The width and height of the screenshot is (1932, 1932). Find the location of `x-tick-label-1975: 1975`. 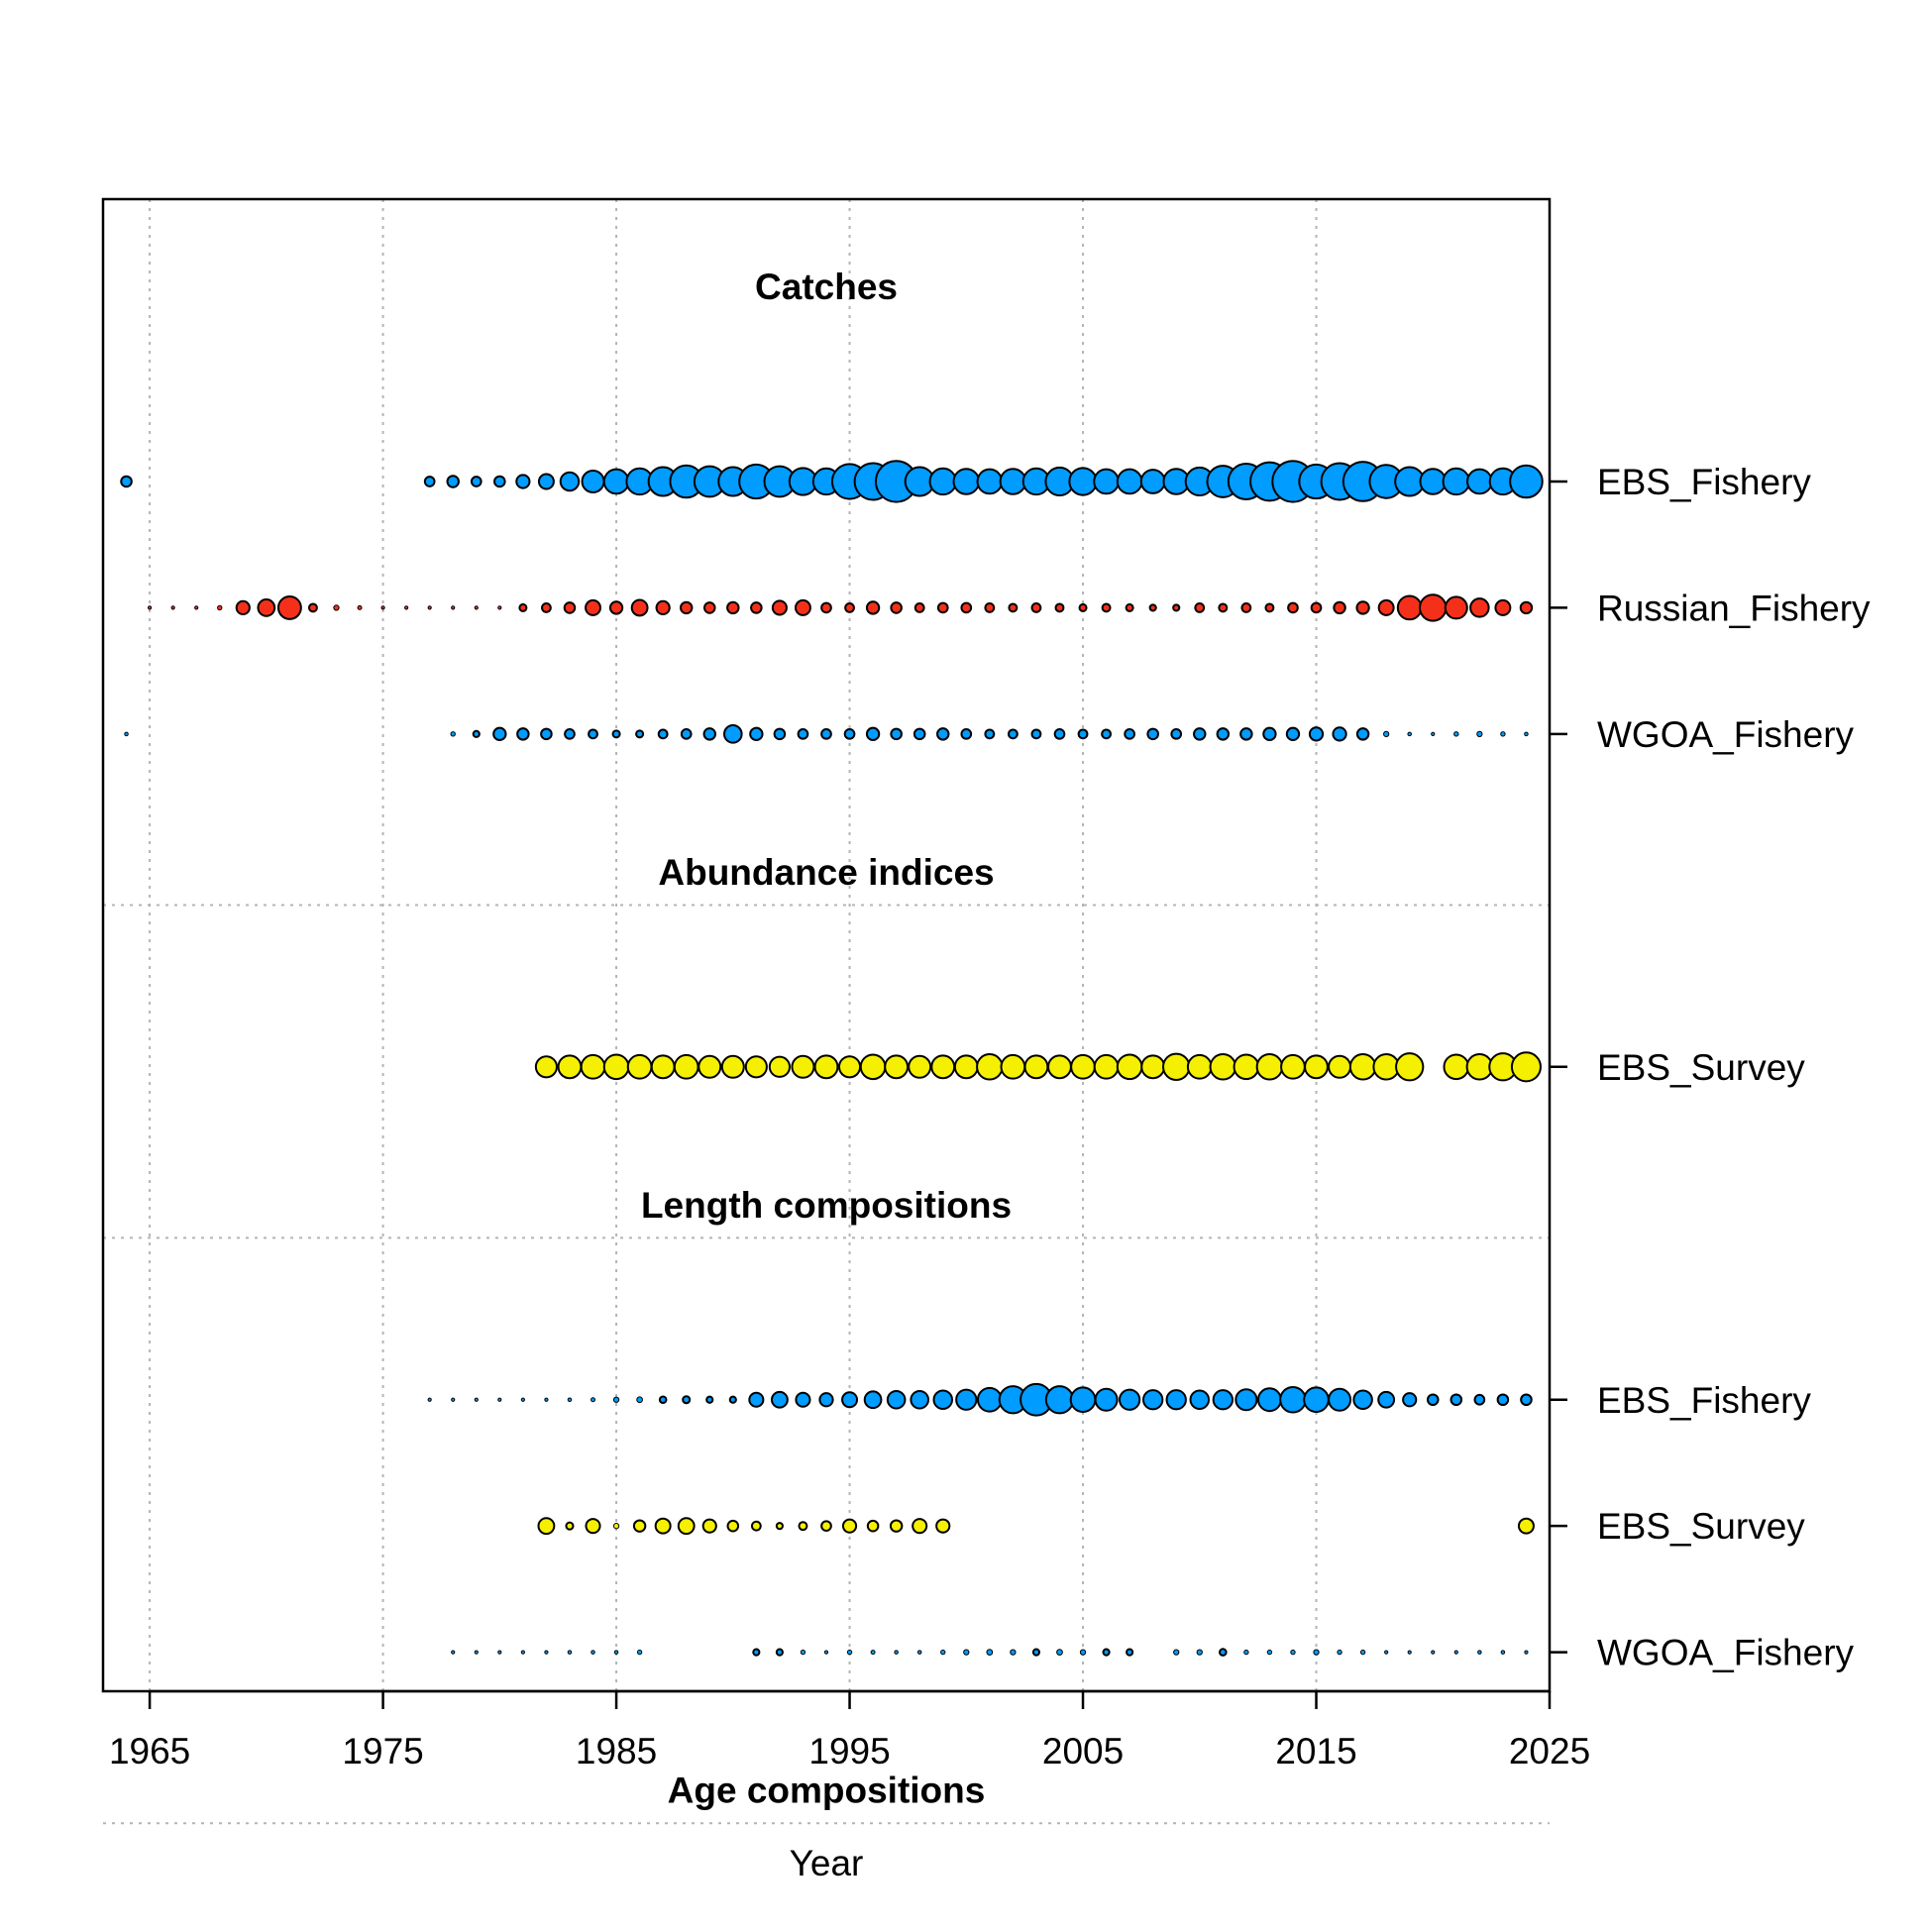

x-tick-label-1975: 1975 is located at coordinates (382, 1751).